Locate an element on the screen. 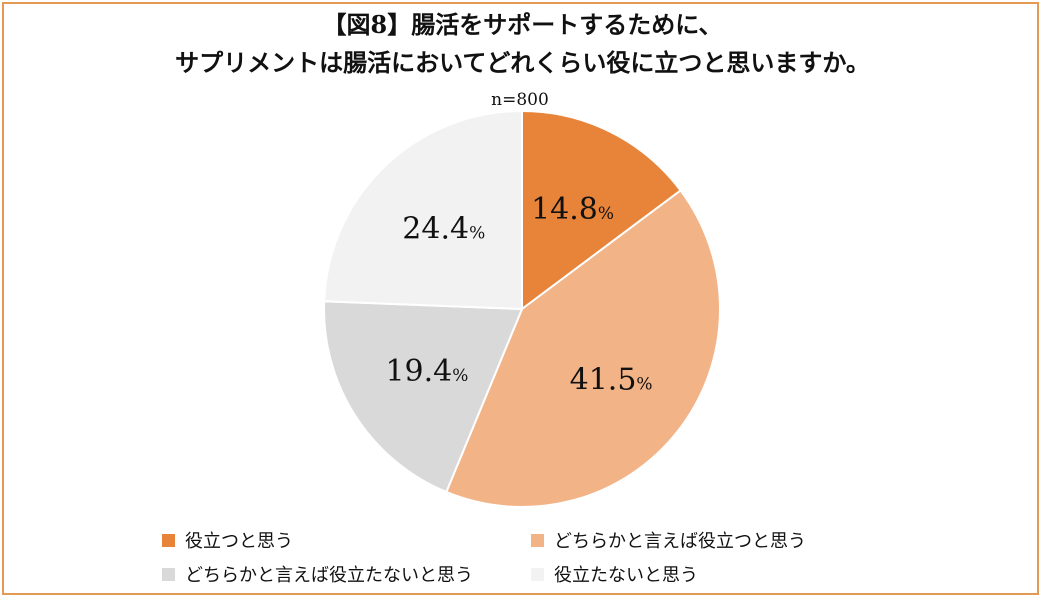  pie-data-label-1: 14.8% is located at coordinates (572, 209).